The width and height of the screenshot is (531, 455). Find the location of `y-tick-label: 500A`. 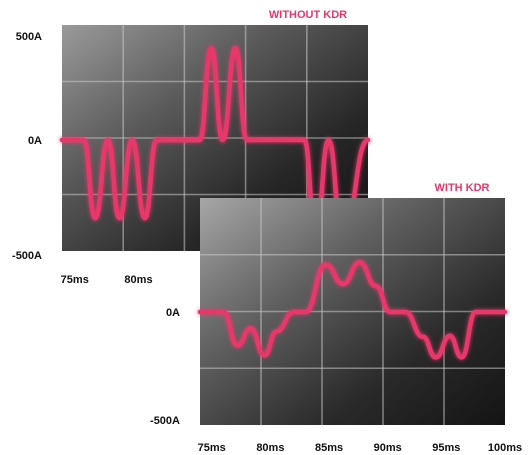

y-tick-label: 500A is located at coordinates (29, 37).